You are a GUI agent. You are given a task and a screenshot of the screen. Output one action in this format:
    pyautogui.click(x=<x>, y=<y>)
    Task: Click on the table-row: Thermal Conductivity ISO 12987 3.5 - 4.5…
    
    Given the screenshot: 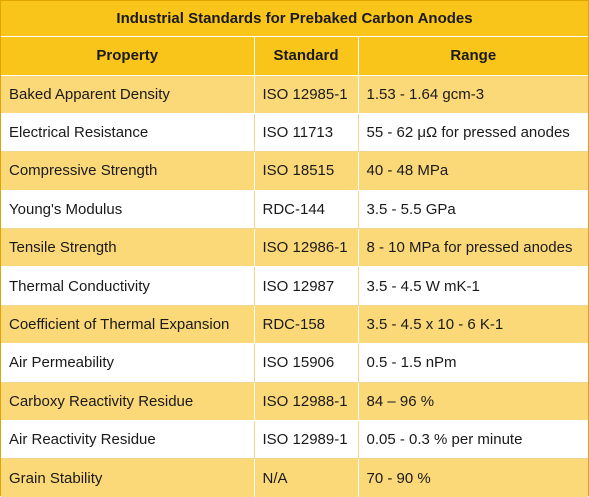 What is the action you would take?
    pyautogui.click(x=294, y=286)
    